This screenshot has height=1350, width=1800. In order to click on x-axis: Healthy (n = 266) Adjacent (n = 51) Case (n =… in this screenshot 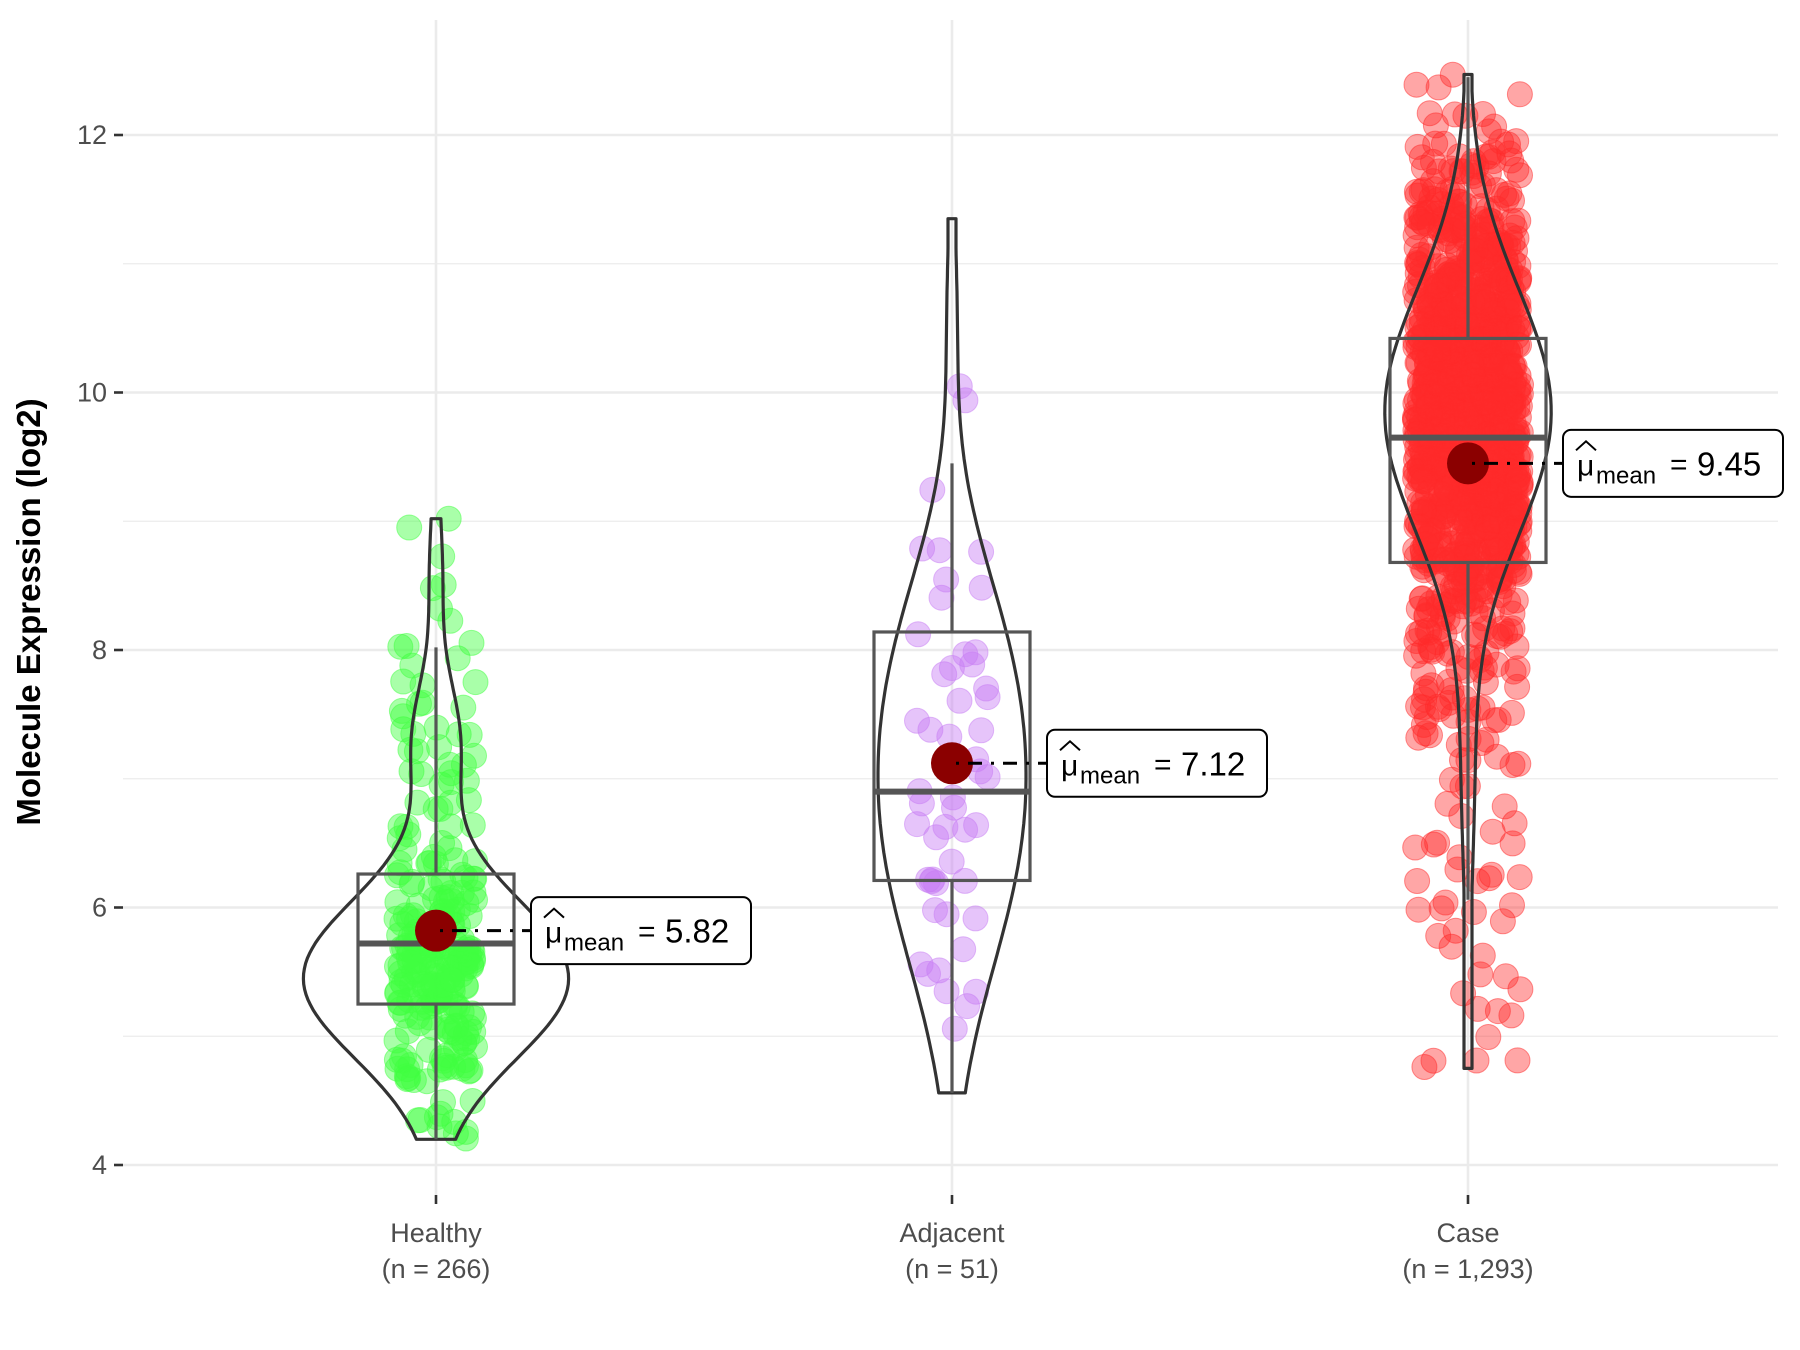, I will do `click(958, 1239)`.